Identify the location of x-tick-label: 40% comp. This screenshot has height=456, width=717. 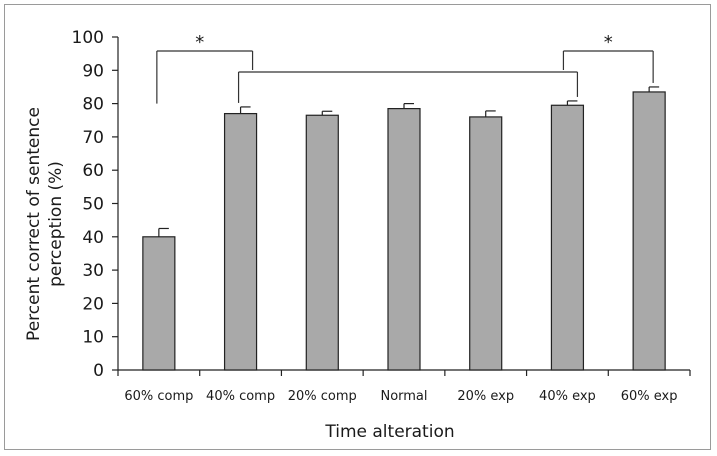
(240, 396).